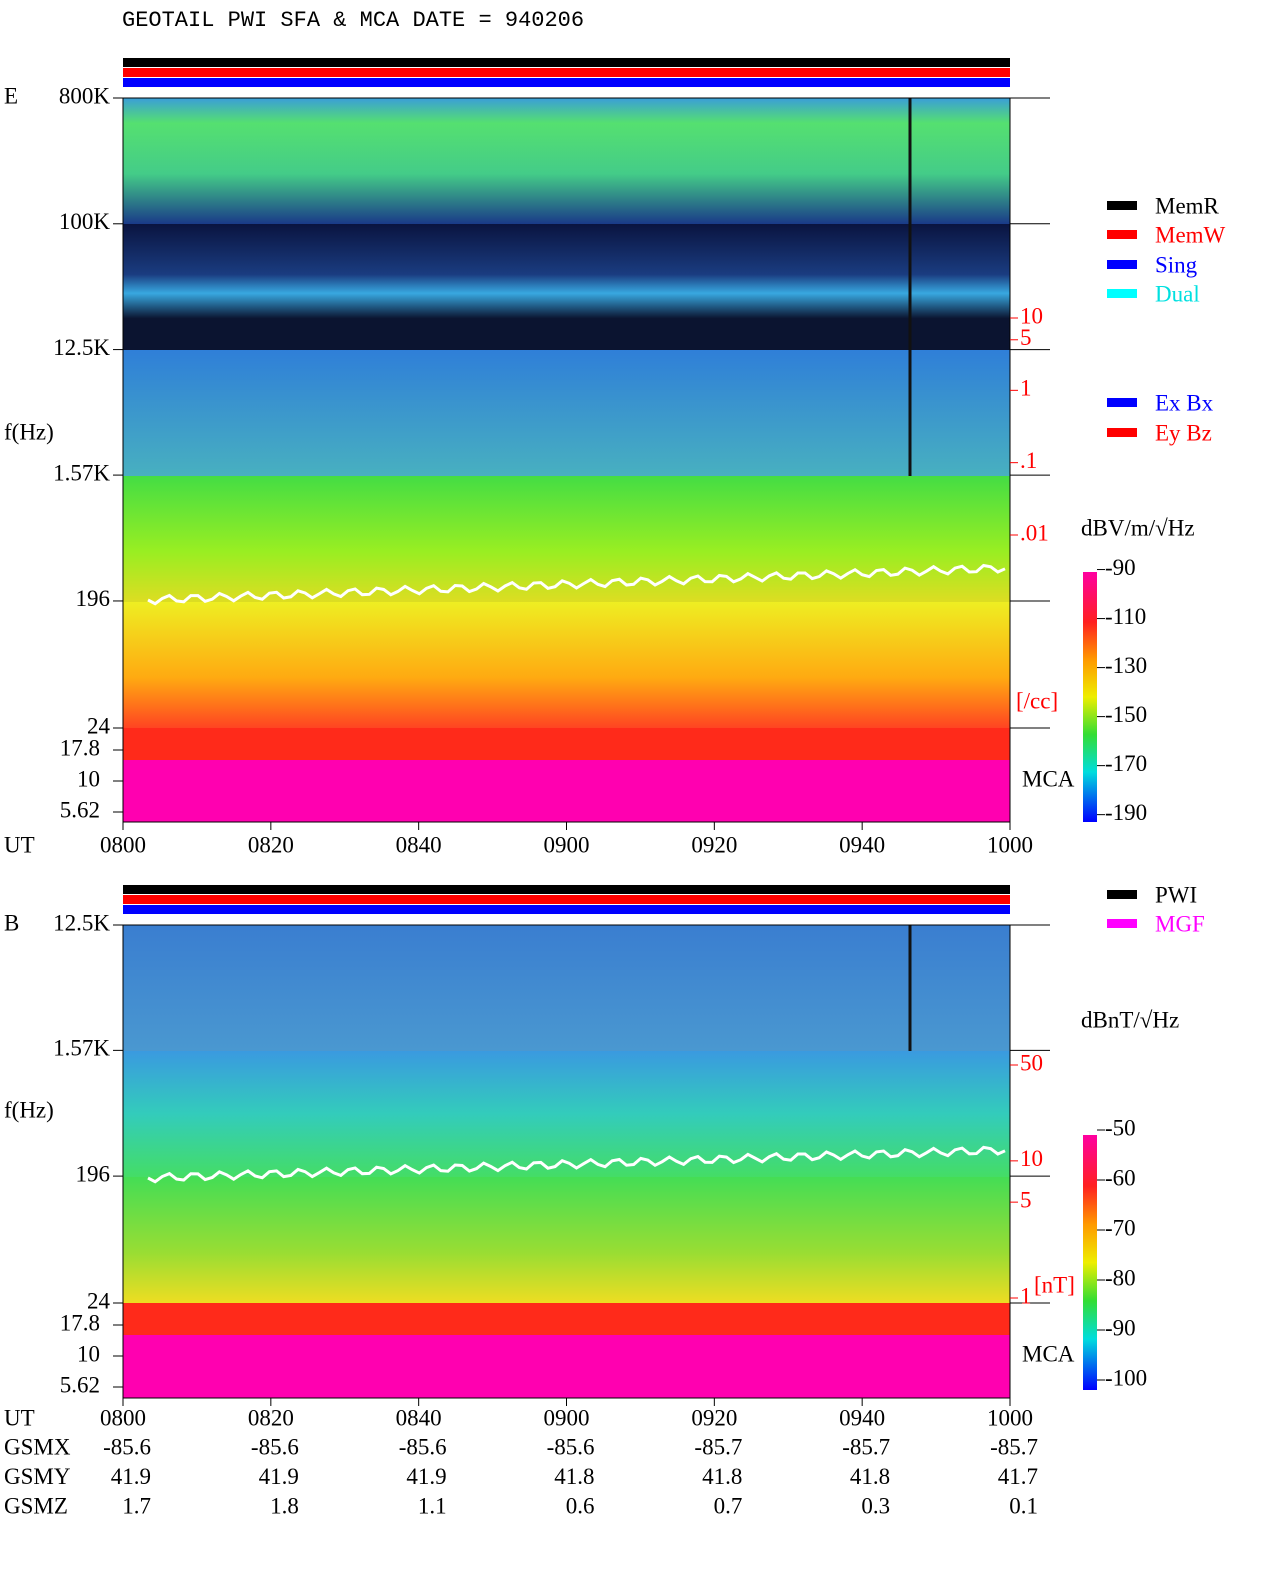 This screenshot has width=1280, height=1593. What do you see at coordinates (728, 1505) in the screenshot?
I see `orbit-value: 0.7` at bounding box center [728, 1505].